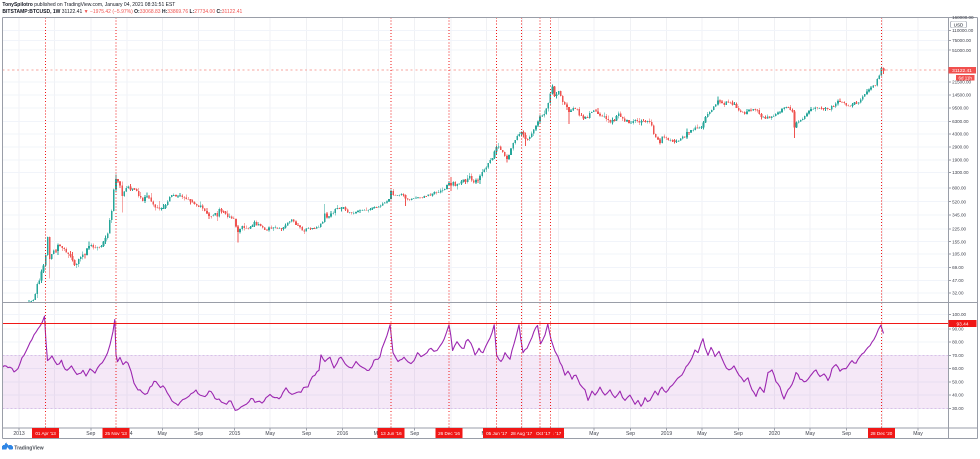 The width and height of the screenshot is (980, 459). What do you see at coordinates (28, 448) in the screenshot?
I see `svg-text: TradingView` at bounding box center [28, 448].